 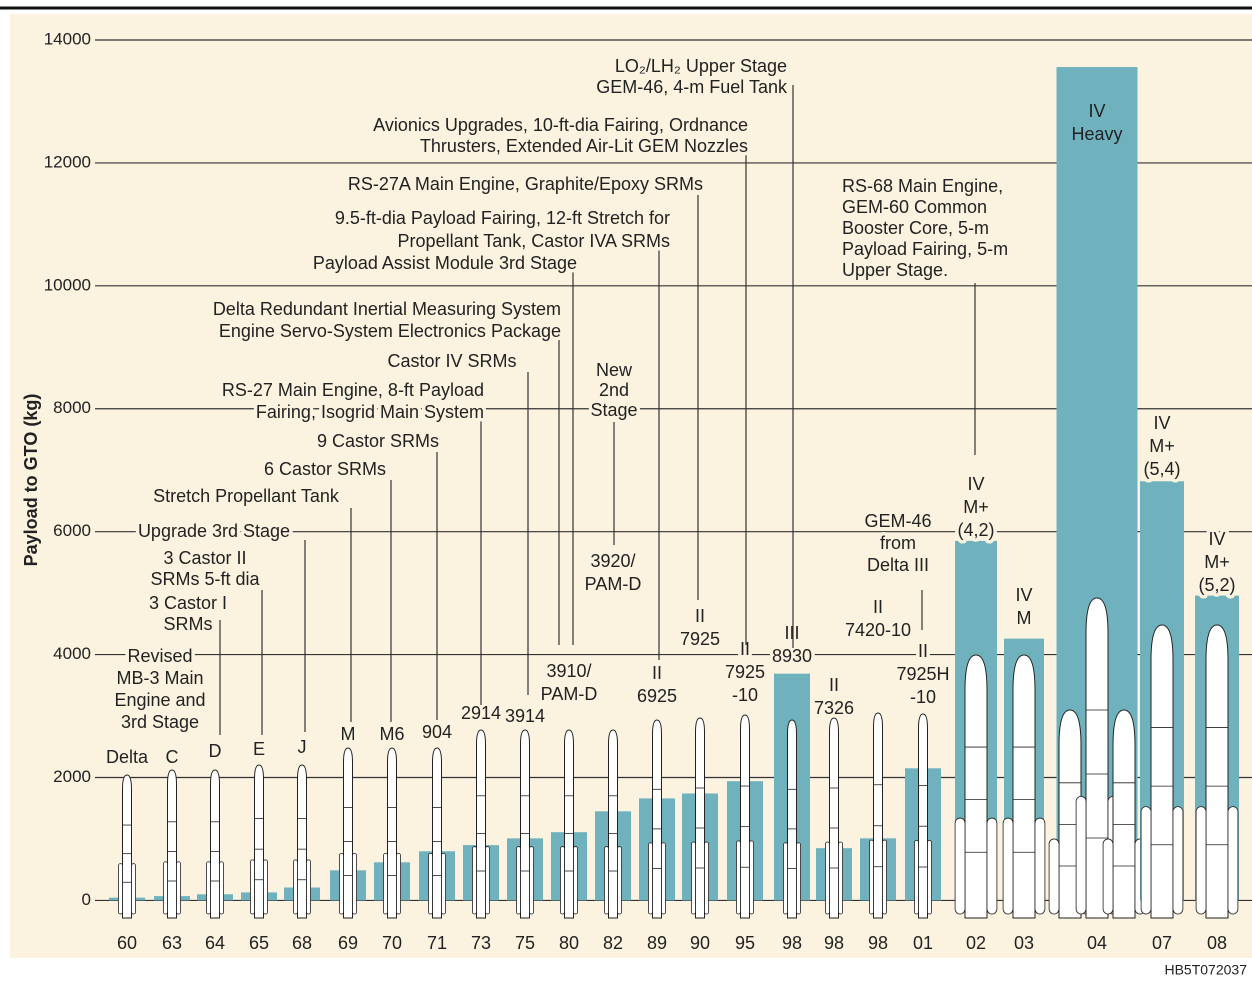 What do you see at coordinates (1217, 943) in the screenshot?
I see `x-tick-label: 08` at bounding box center [1217, 943].